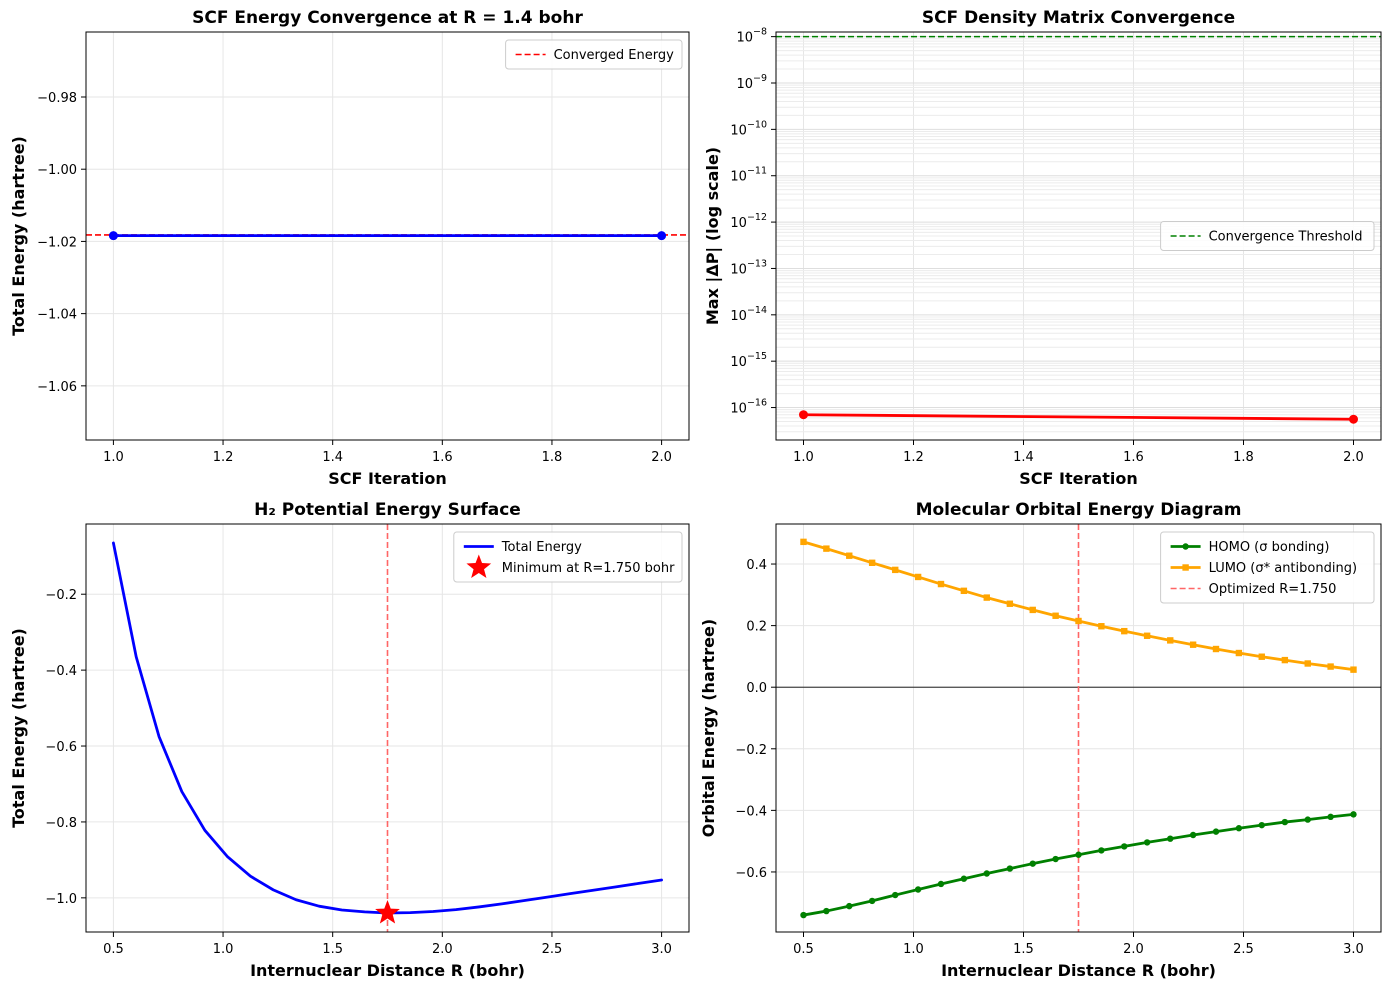 The height and width of the screenshot is (990, 1389). What do you see at coordinates (751, 36) in the screenshot?
I see `y-tick-label: 10⁻⁸` at bounding box center [751, 36].